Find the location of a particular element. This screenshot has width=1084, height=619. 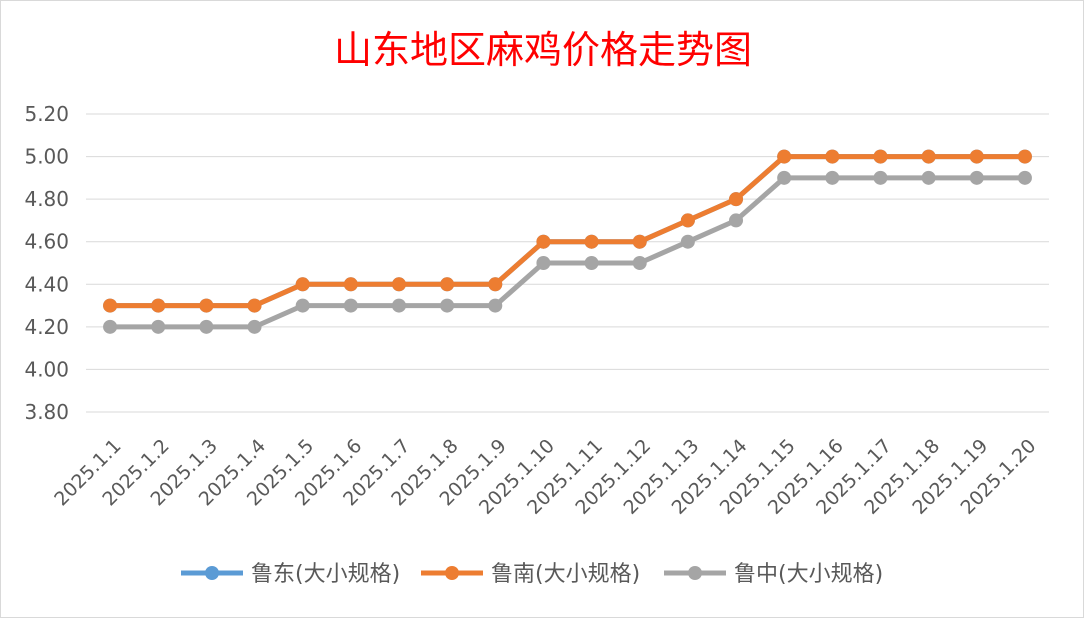

legend-label: 鲁中(大小规格) is located at coordinates (808, 574).